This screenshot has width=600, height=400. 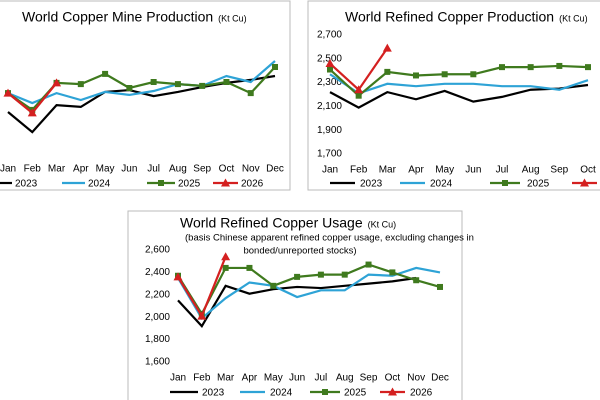 What do you see at coordinates (251, 169) in the screenshot?
I see `x-tick-label: Nov` at bounding box center [251, 169].